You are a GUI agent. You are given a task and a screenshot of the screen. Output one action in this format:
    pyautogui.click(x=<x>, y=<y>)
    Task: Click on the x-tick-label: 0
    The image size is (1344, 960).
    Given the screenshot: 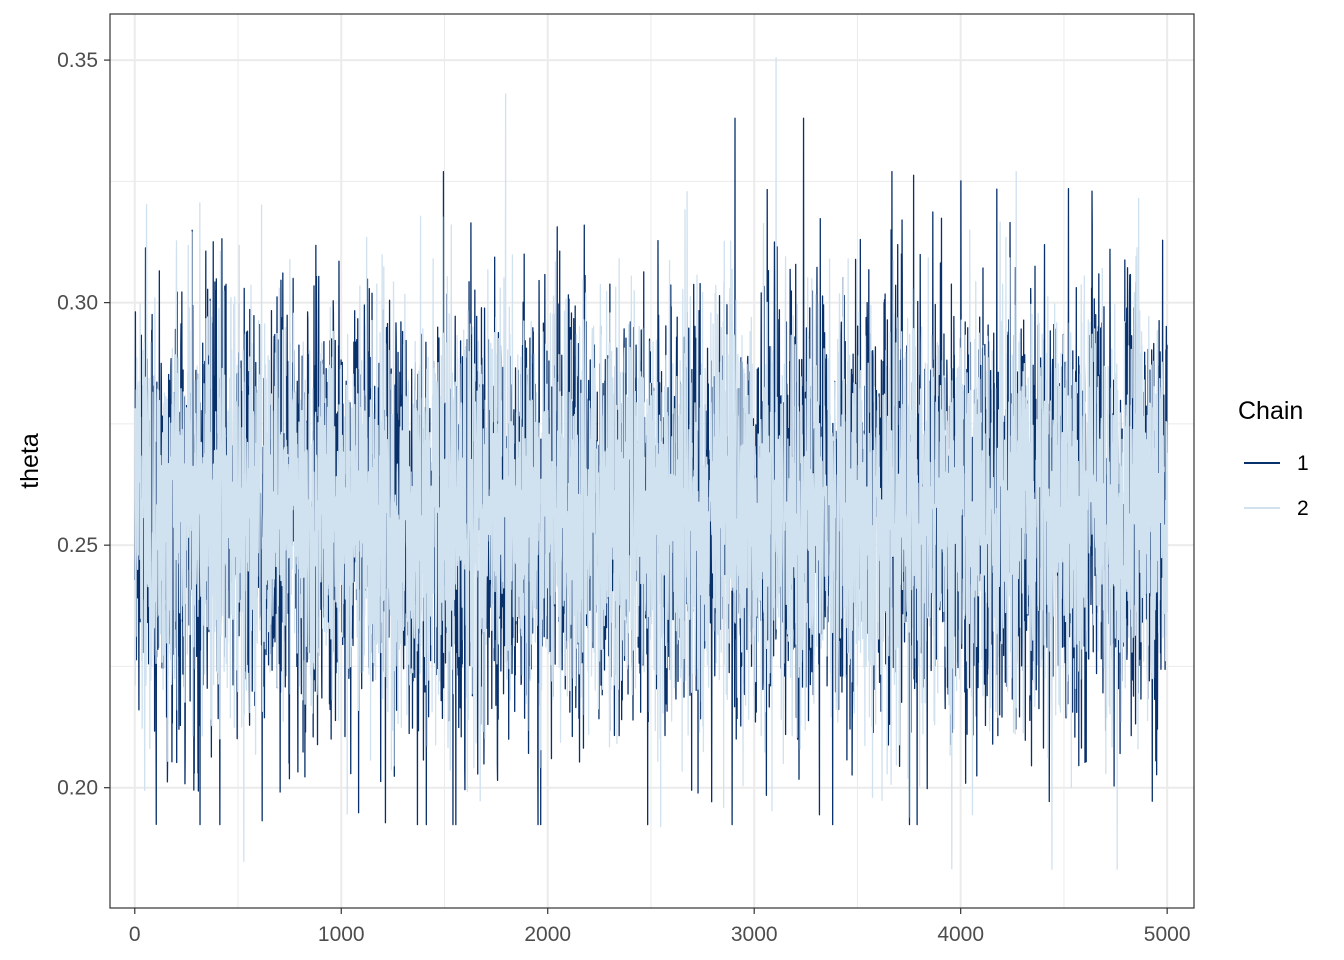 What is the action you would take?
    pyautogui.click(x=135, y=934)
    